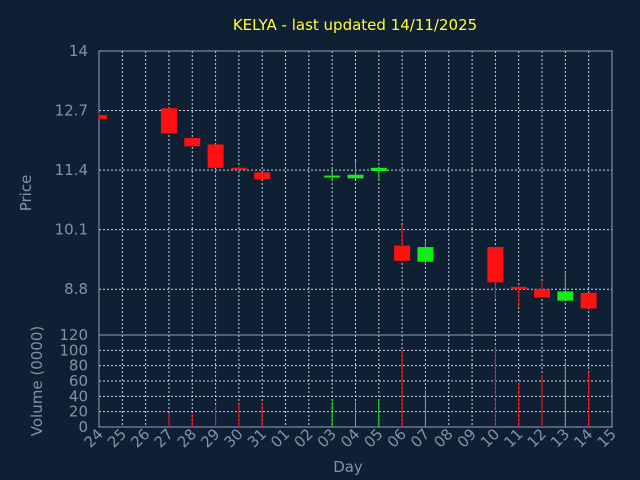  I want to click on volume-tick-label: 120, so click(73, 335).